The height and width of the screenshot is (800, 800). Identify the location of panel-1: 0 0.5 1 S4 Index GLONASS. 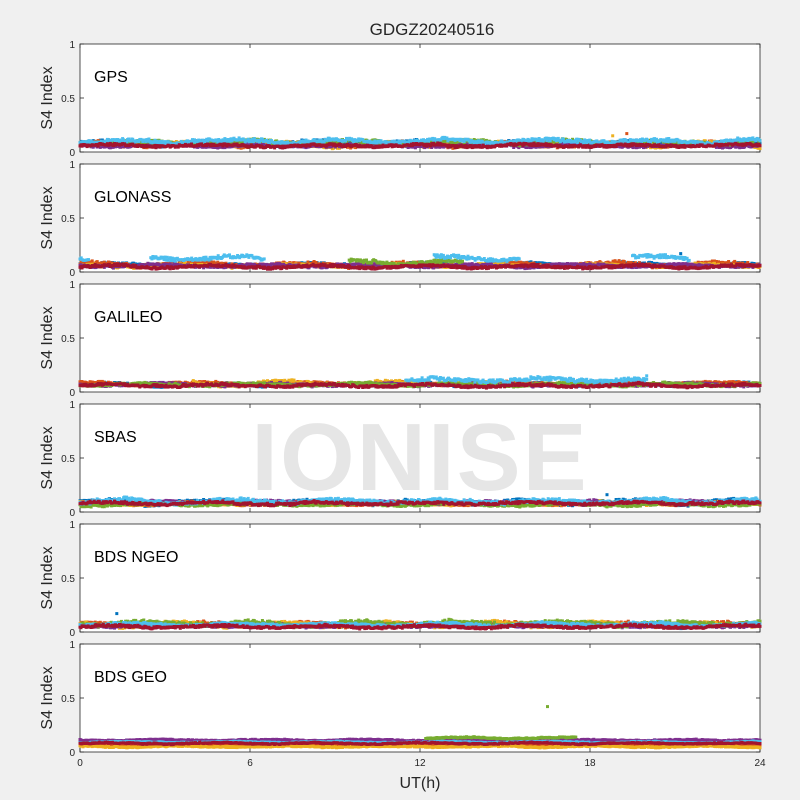
(400, 219).